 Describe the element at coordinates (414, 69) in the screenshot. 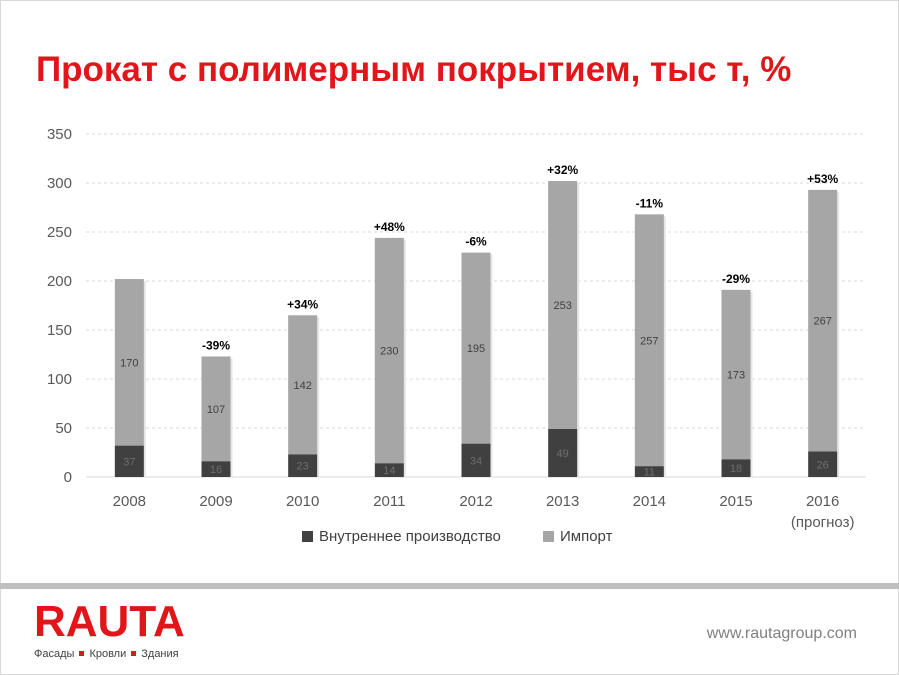

I see `slide-title: Прокат с полимерным покрытием, тыс т, %` at that location.